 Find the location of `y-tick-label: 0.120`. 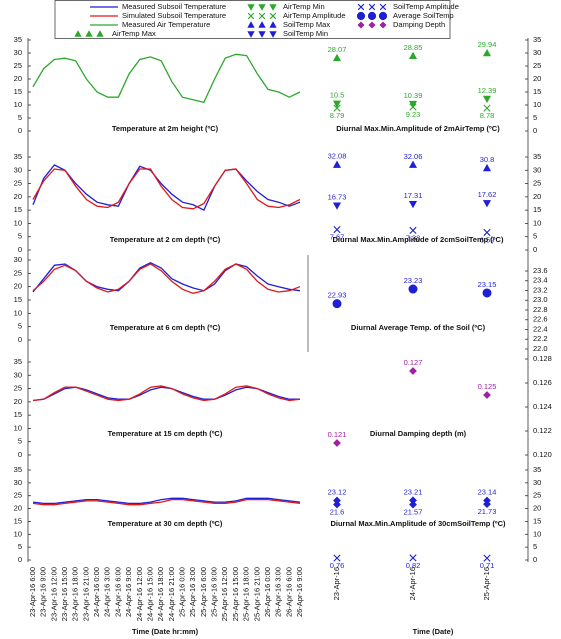

y-tick-label: 0.120 is located at coordinates (542, 454).